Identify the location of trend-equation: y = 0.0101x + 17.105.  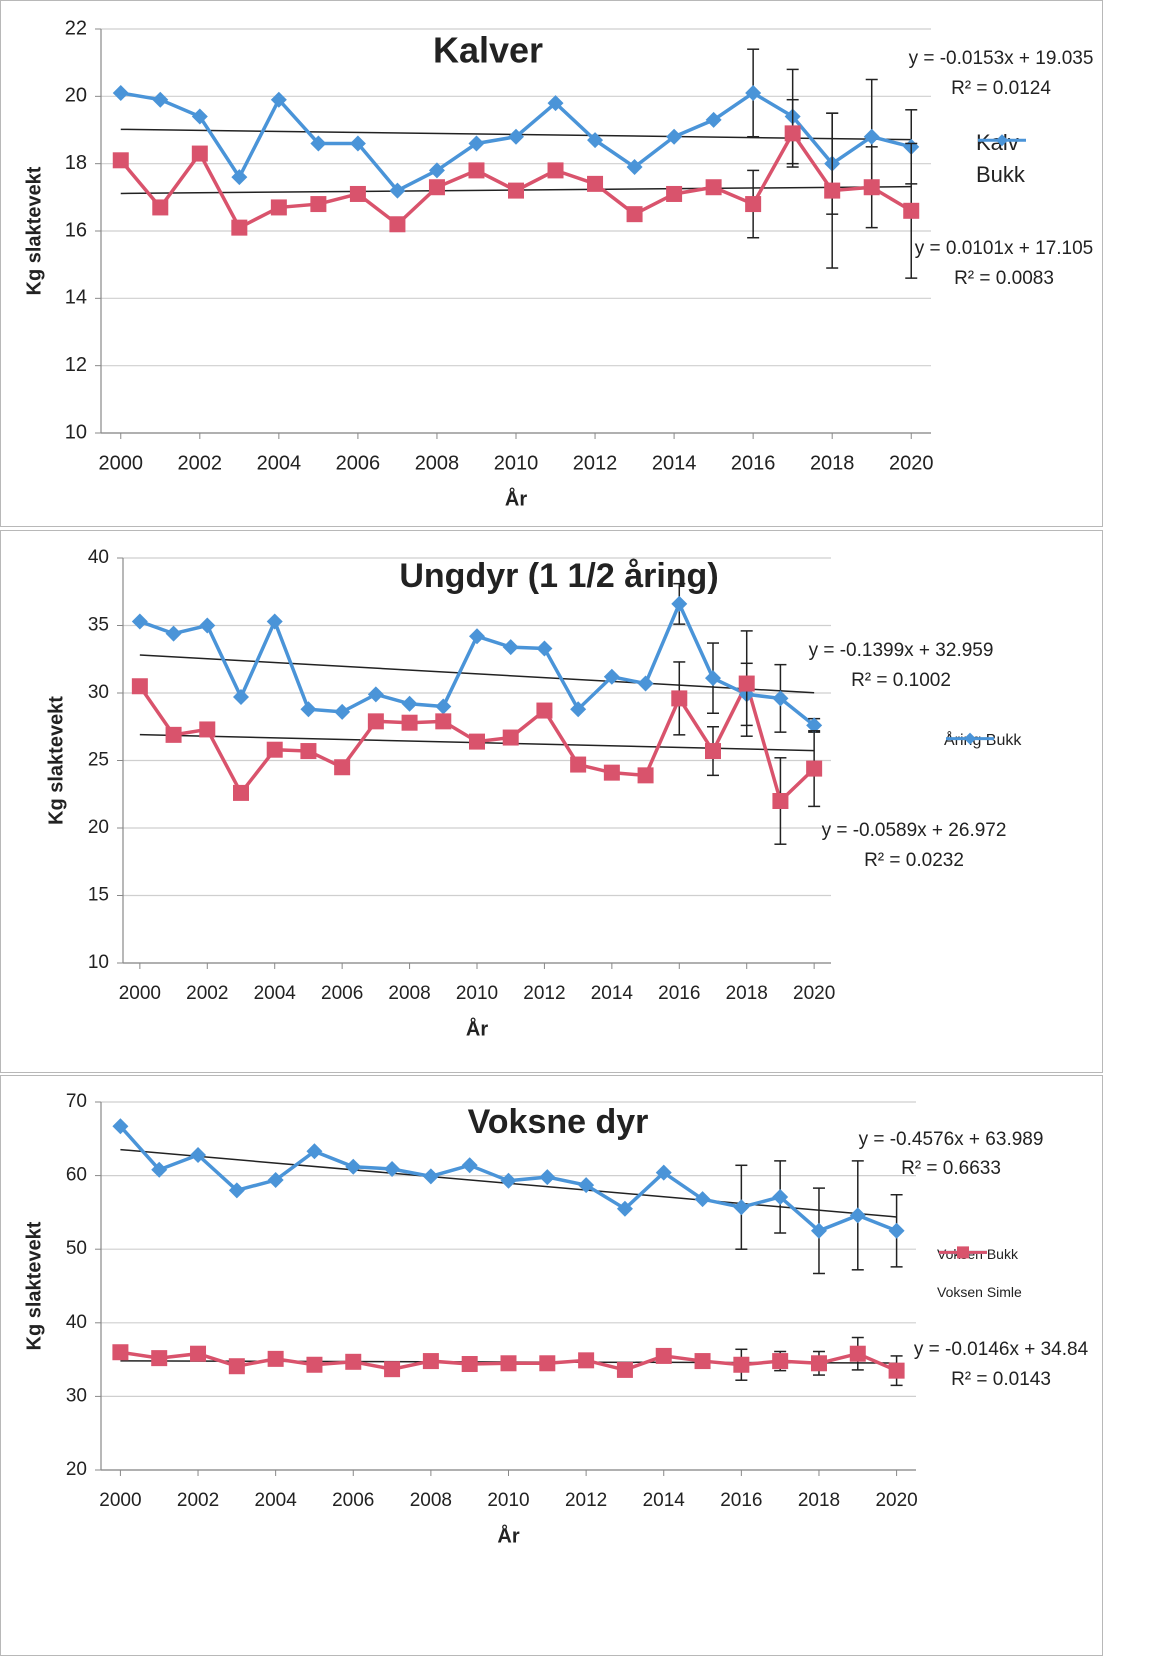
(1004, 248).